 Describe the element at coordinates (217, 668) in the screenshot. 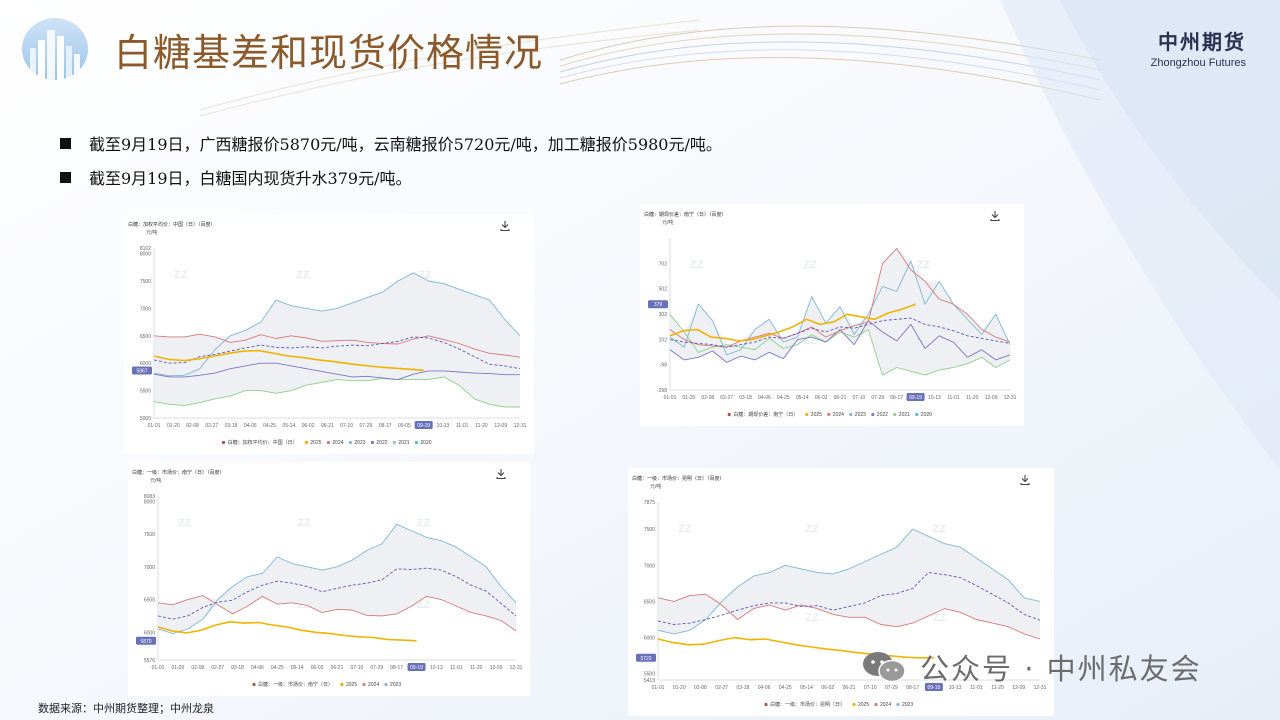

I see `x-tick-label: 02-27` at that location.